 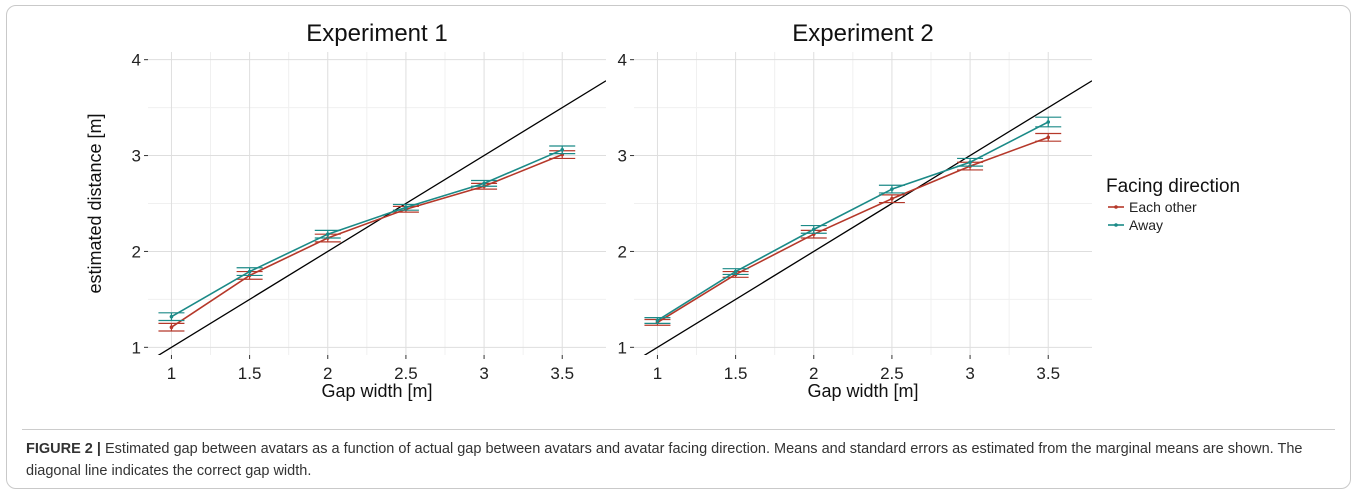 I want to click on caption-label: FIGURE 2 |, so click(x=63, y=449).